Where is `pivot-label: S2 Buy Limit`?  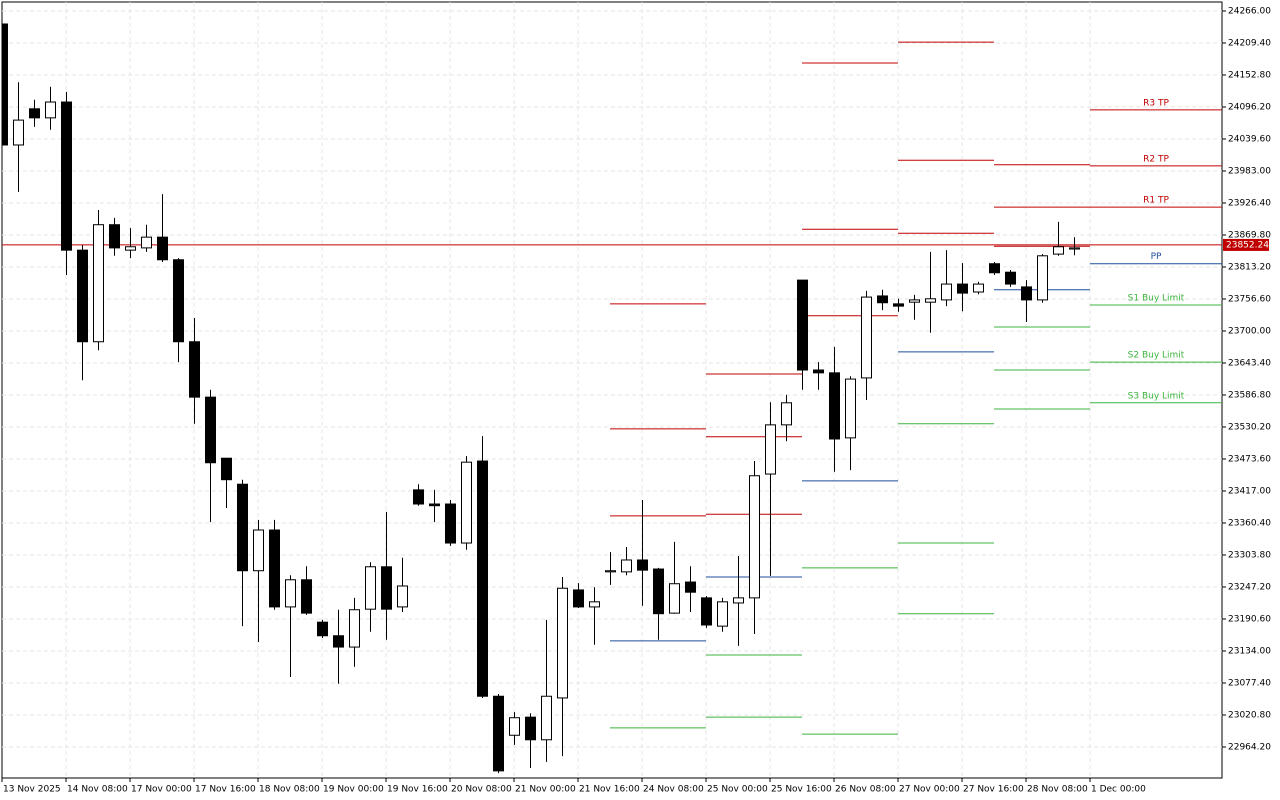
pivot-label: S2 Buy Limit is located at coordinates (1156, 356).